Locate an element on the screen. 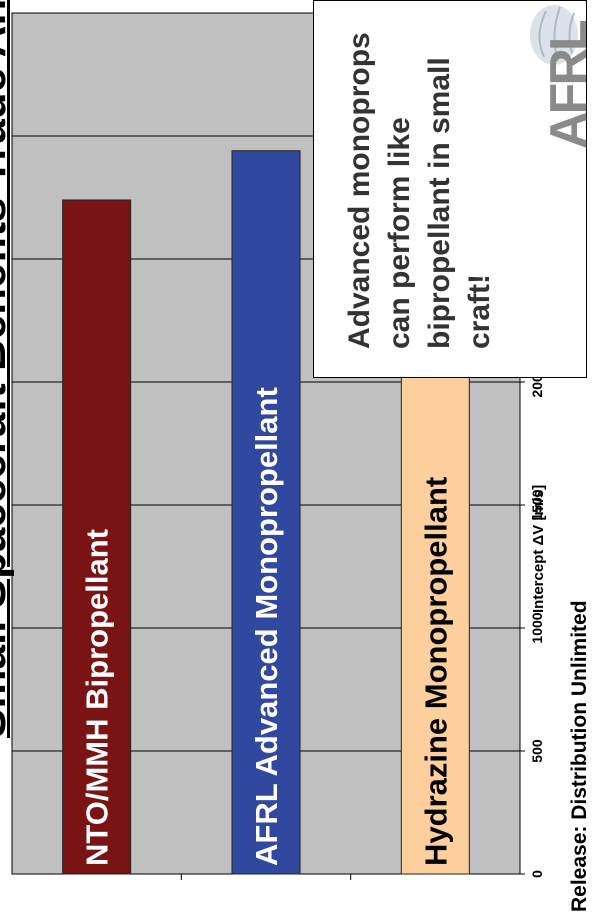 This screenshot has height=918, width=595. bar-label: Hydrazine Monopropellant is located at coordinates (435, 671).